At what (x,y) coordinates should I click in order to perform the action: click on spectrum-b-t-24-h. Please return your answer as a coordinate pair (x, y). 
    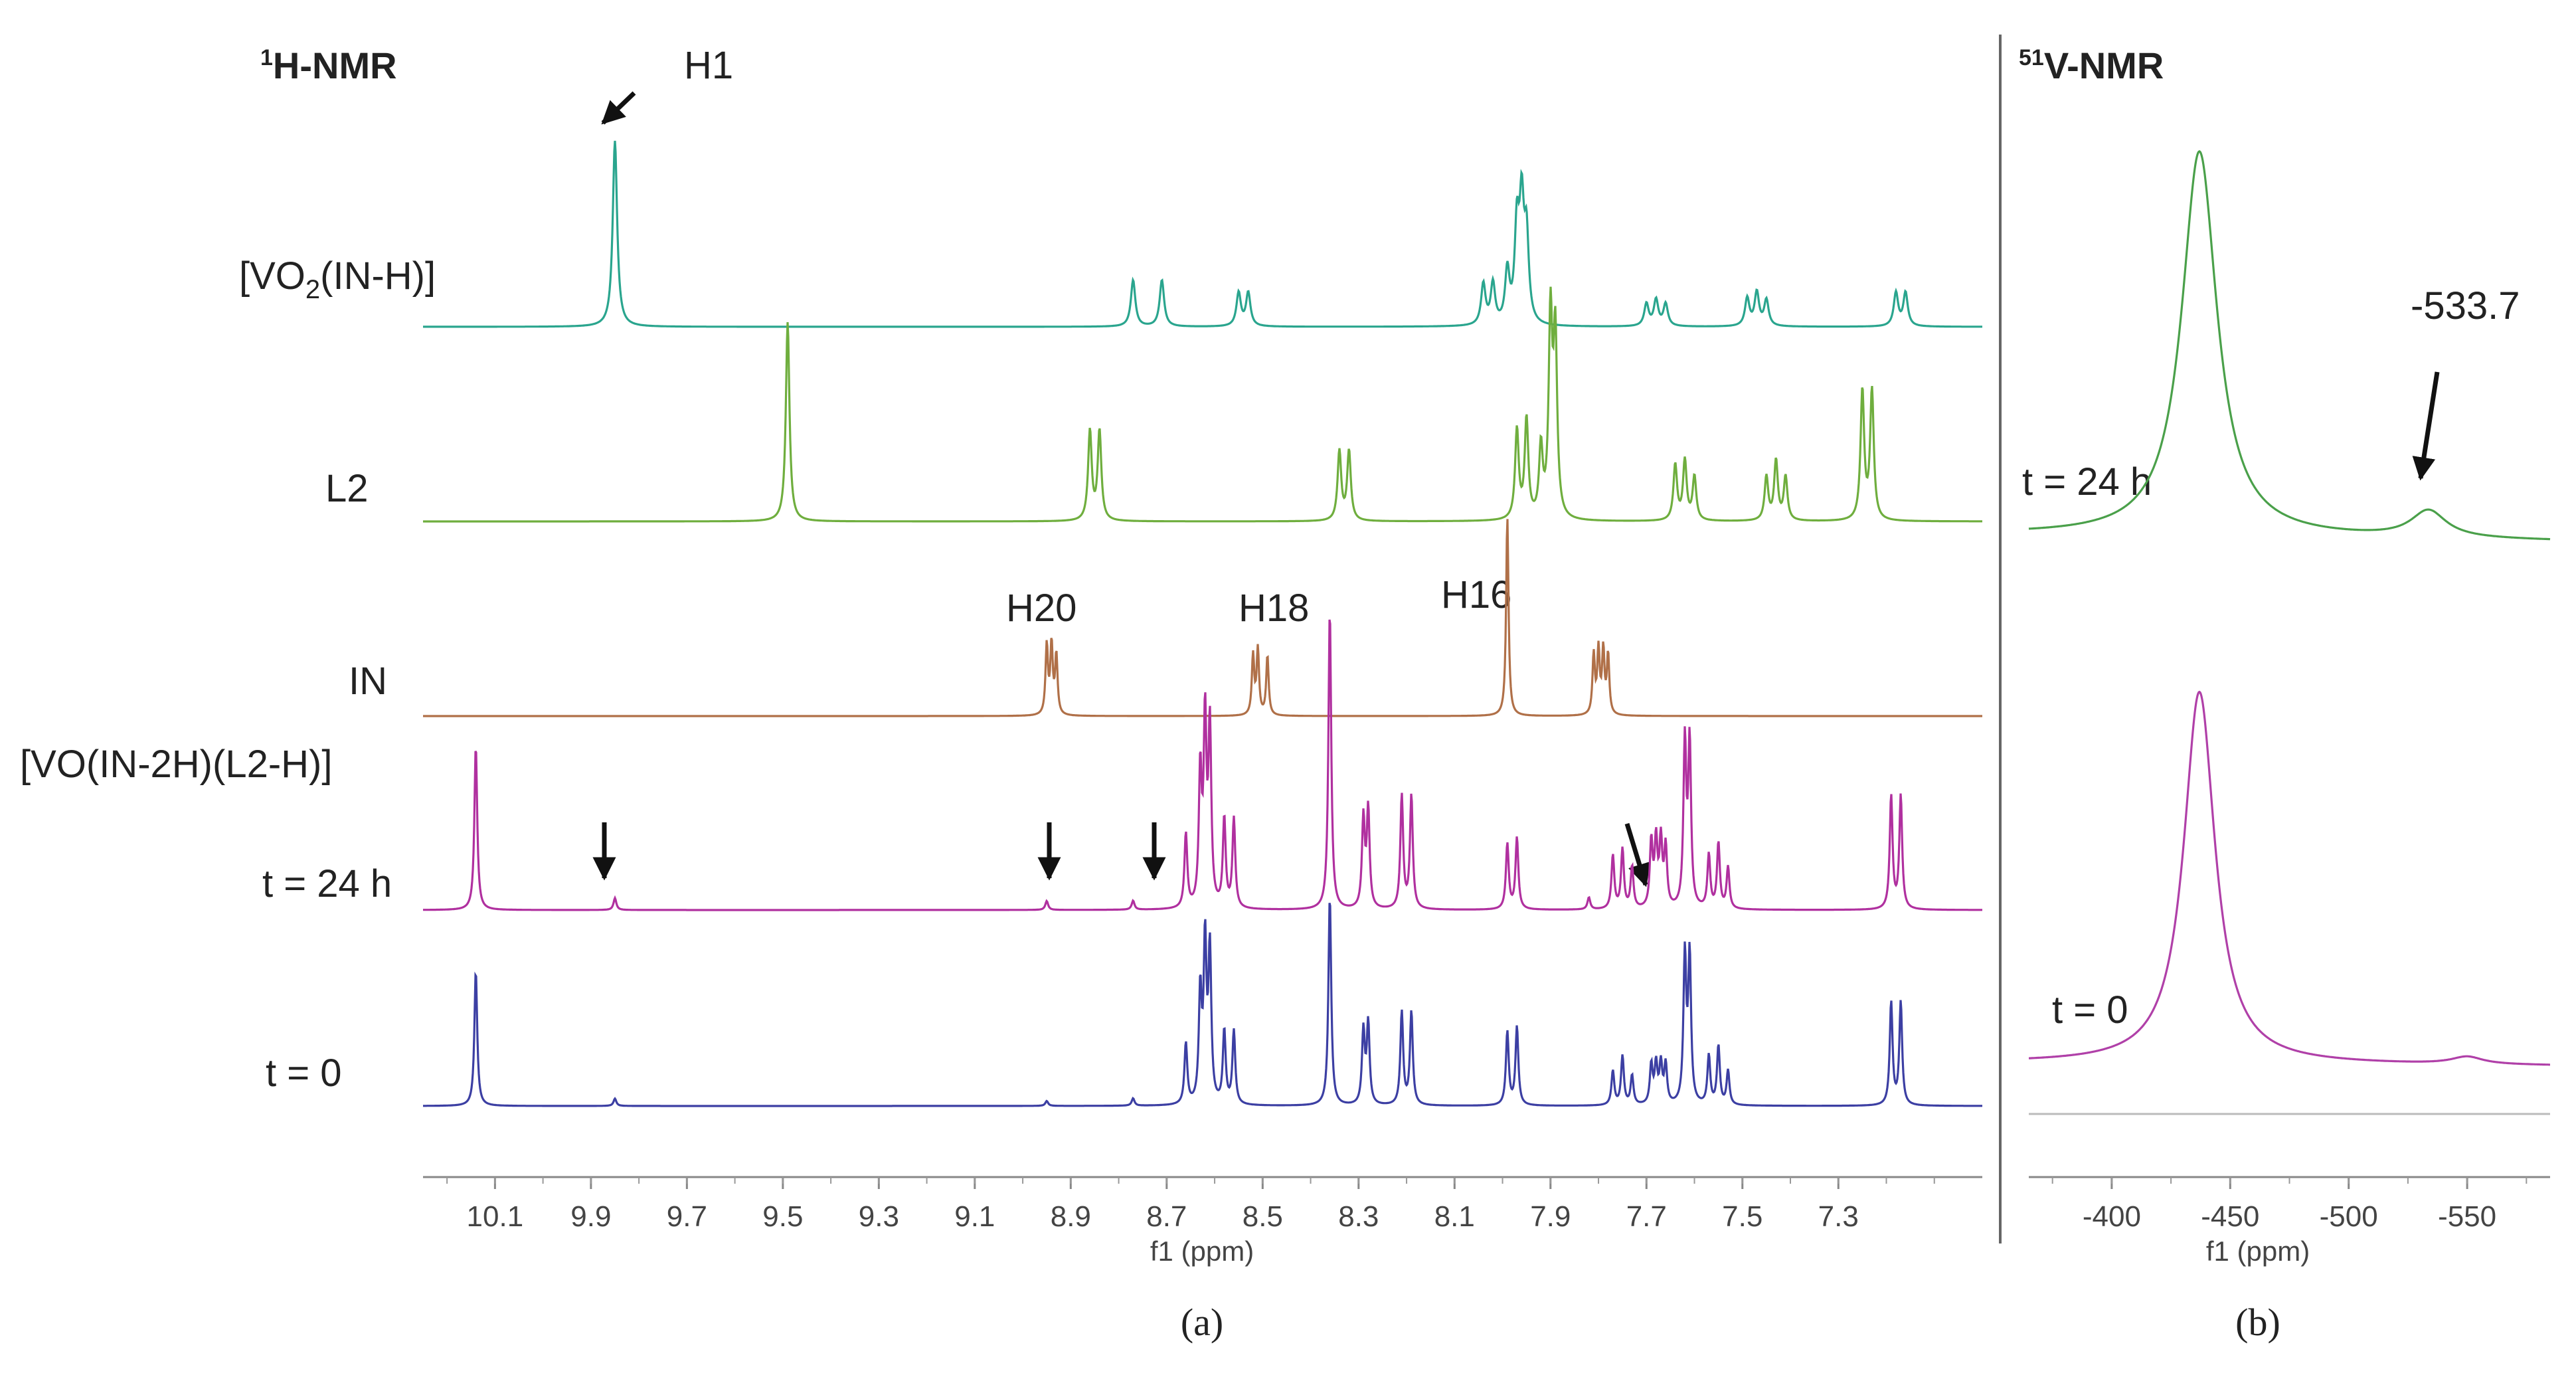
    Looking at the image, I should click on (2289, 345).